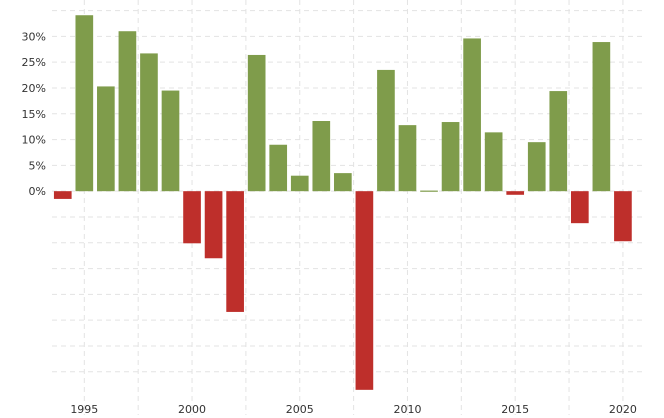 This screenshot has height=418, width=664. What do you see at coordinates (407, 409) in the screenshot?
I see `x-tick-label: 2010` at bounding box center [407, 409].